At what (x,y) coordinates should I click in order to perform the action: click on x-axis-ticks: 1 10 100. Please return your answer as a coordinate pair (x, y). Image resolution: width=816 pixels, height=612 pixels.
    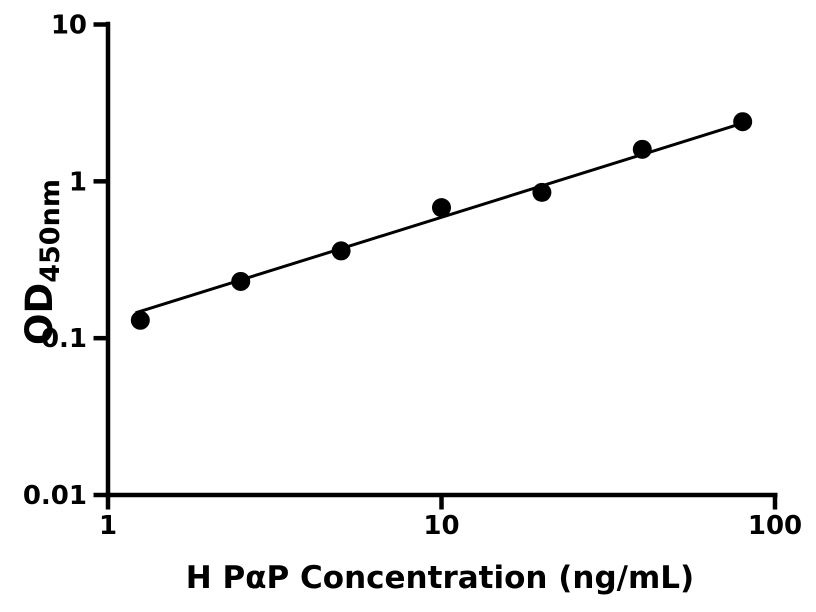
    Looking at the image, I should click on (450, 518).